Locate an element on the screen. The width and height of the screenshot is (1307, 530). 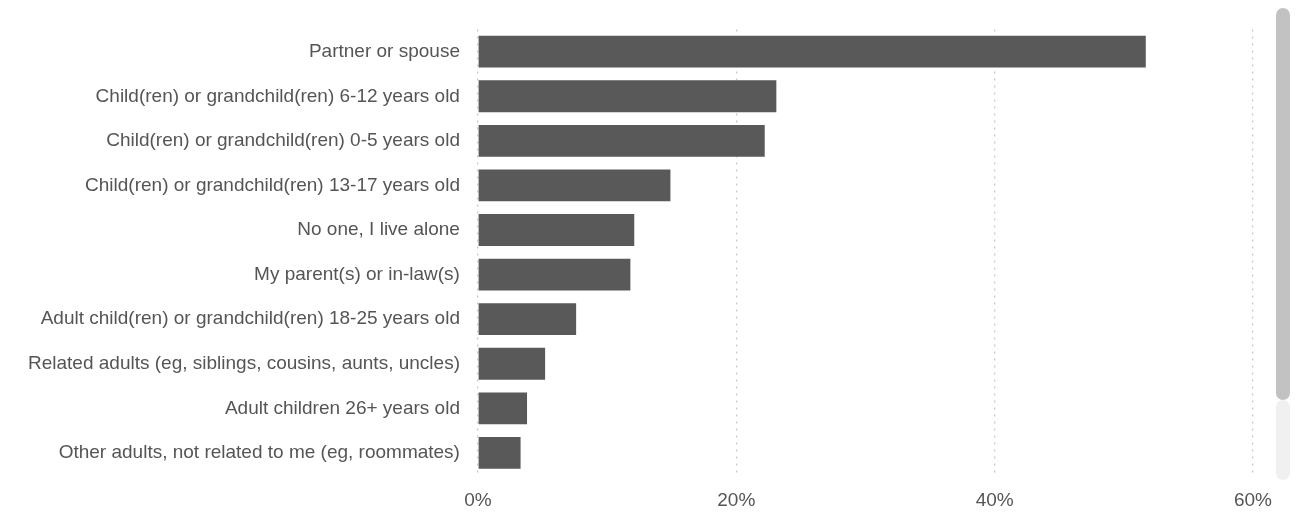
y-tick-label: Partner or spouse is located at coordinates (384, 50).